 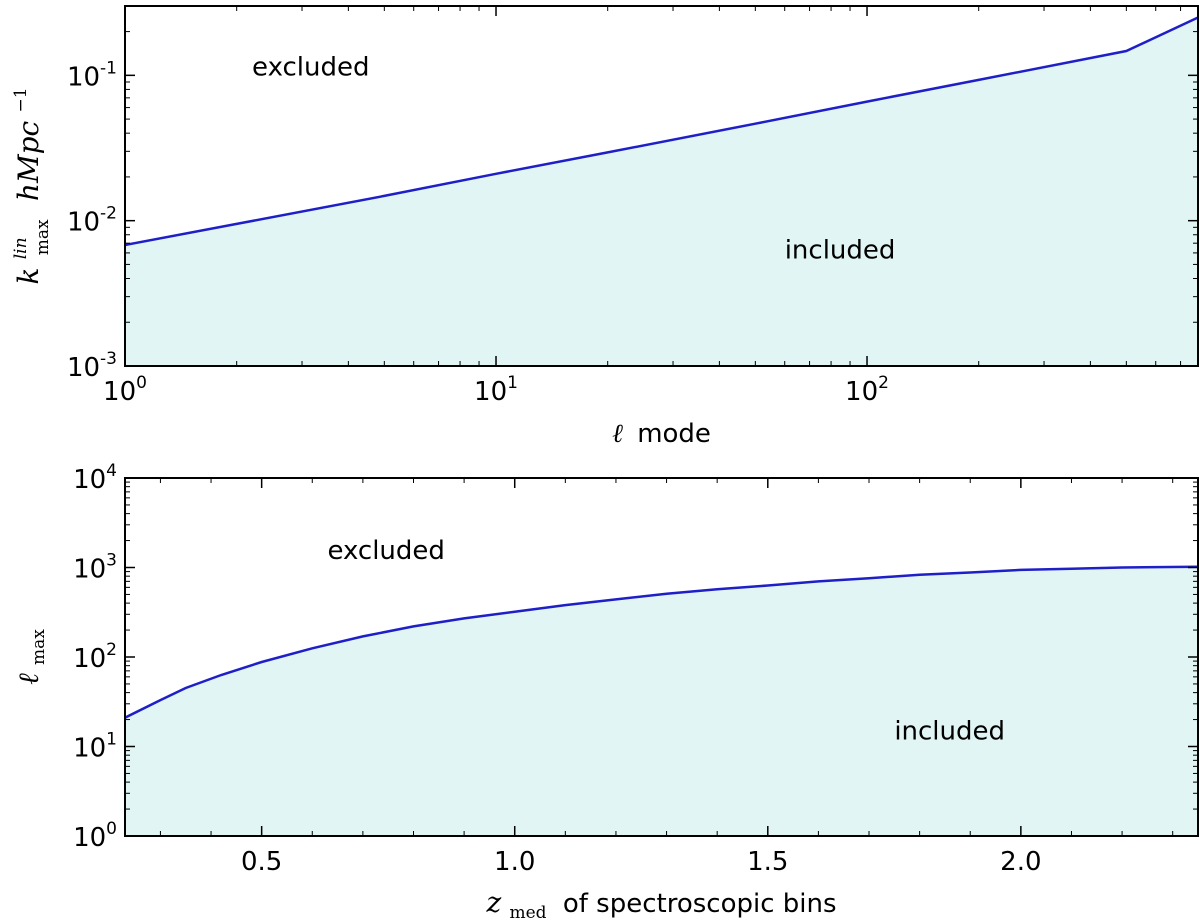 What do you see at coordinates (512, 383) in the screenshot?
I see `top-x-tick-exp: 1` at bounding box center [512, 383].